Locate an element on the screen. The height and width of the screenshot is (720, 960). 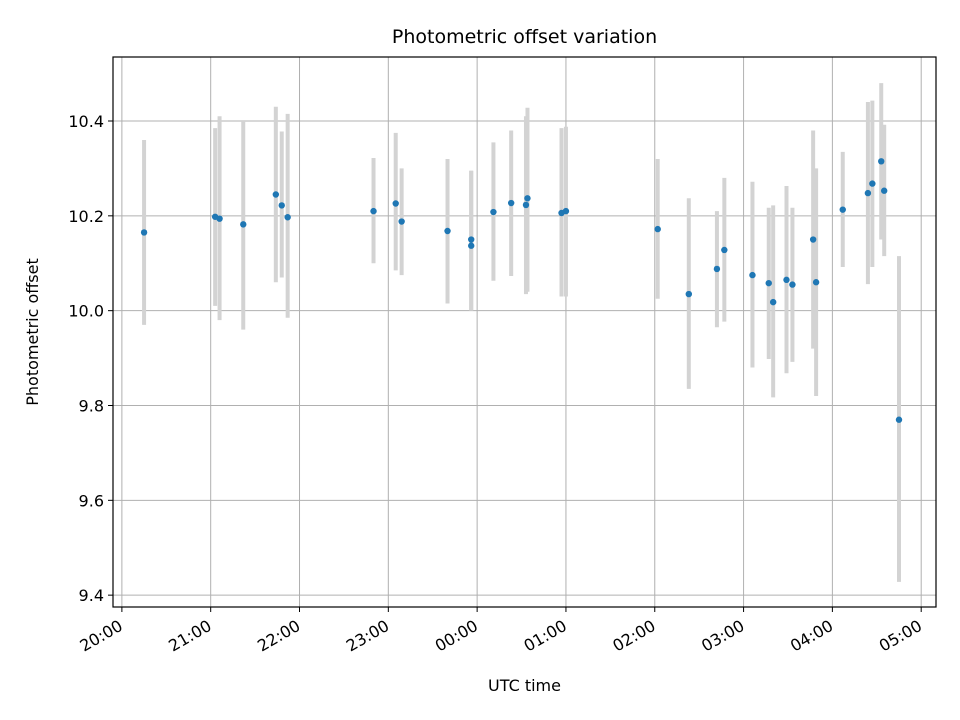
x-axis-label: UTC time is located at coordinates (524, 685).